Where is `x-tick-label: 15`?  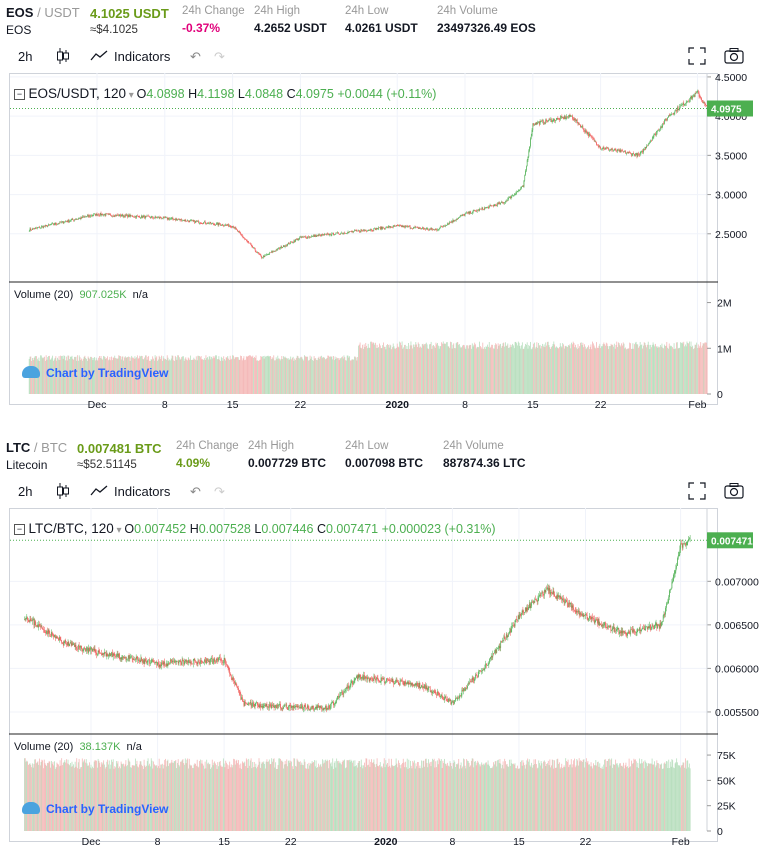
x-tick-label: 15 is located at coordinates (519, 842).